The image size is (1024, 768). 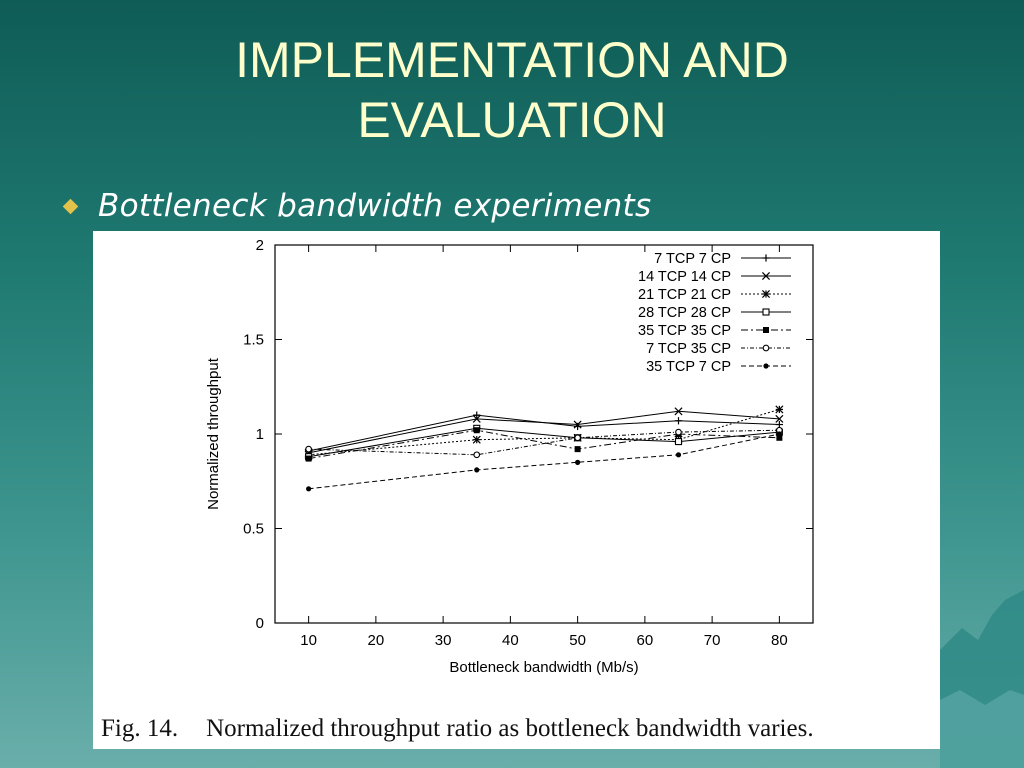 I want to click on y-axis-label: Normalized throughput, so click(x=213, y=433).